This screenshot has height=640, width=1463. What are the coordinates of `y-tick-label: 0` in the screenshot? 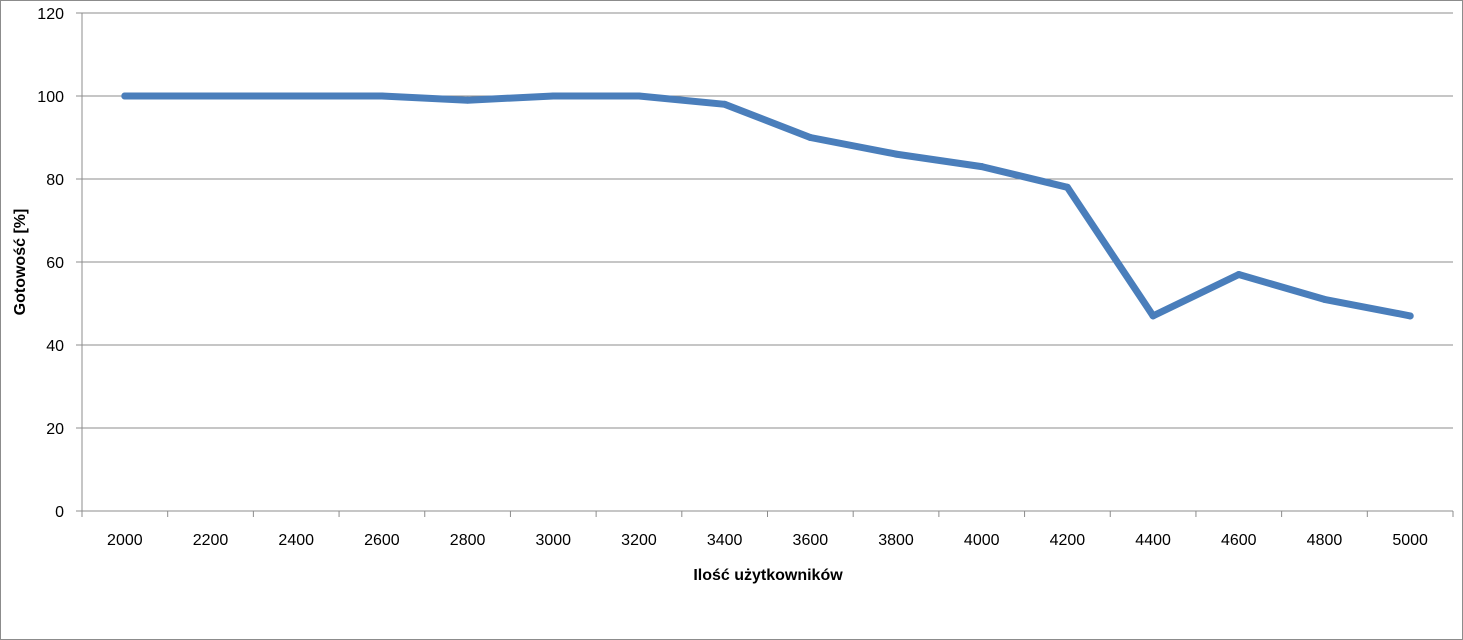 It's located at (59, 512).